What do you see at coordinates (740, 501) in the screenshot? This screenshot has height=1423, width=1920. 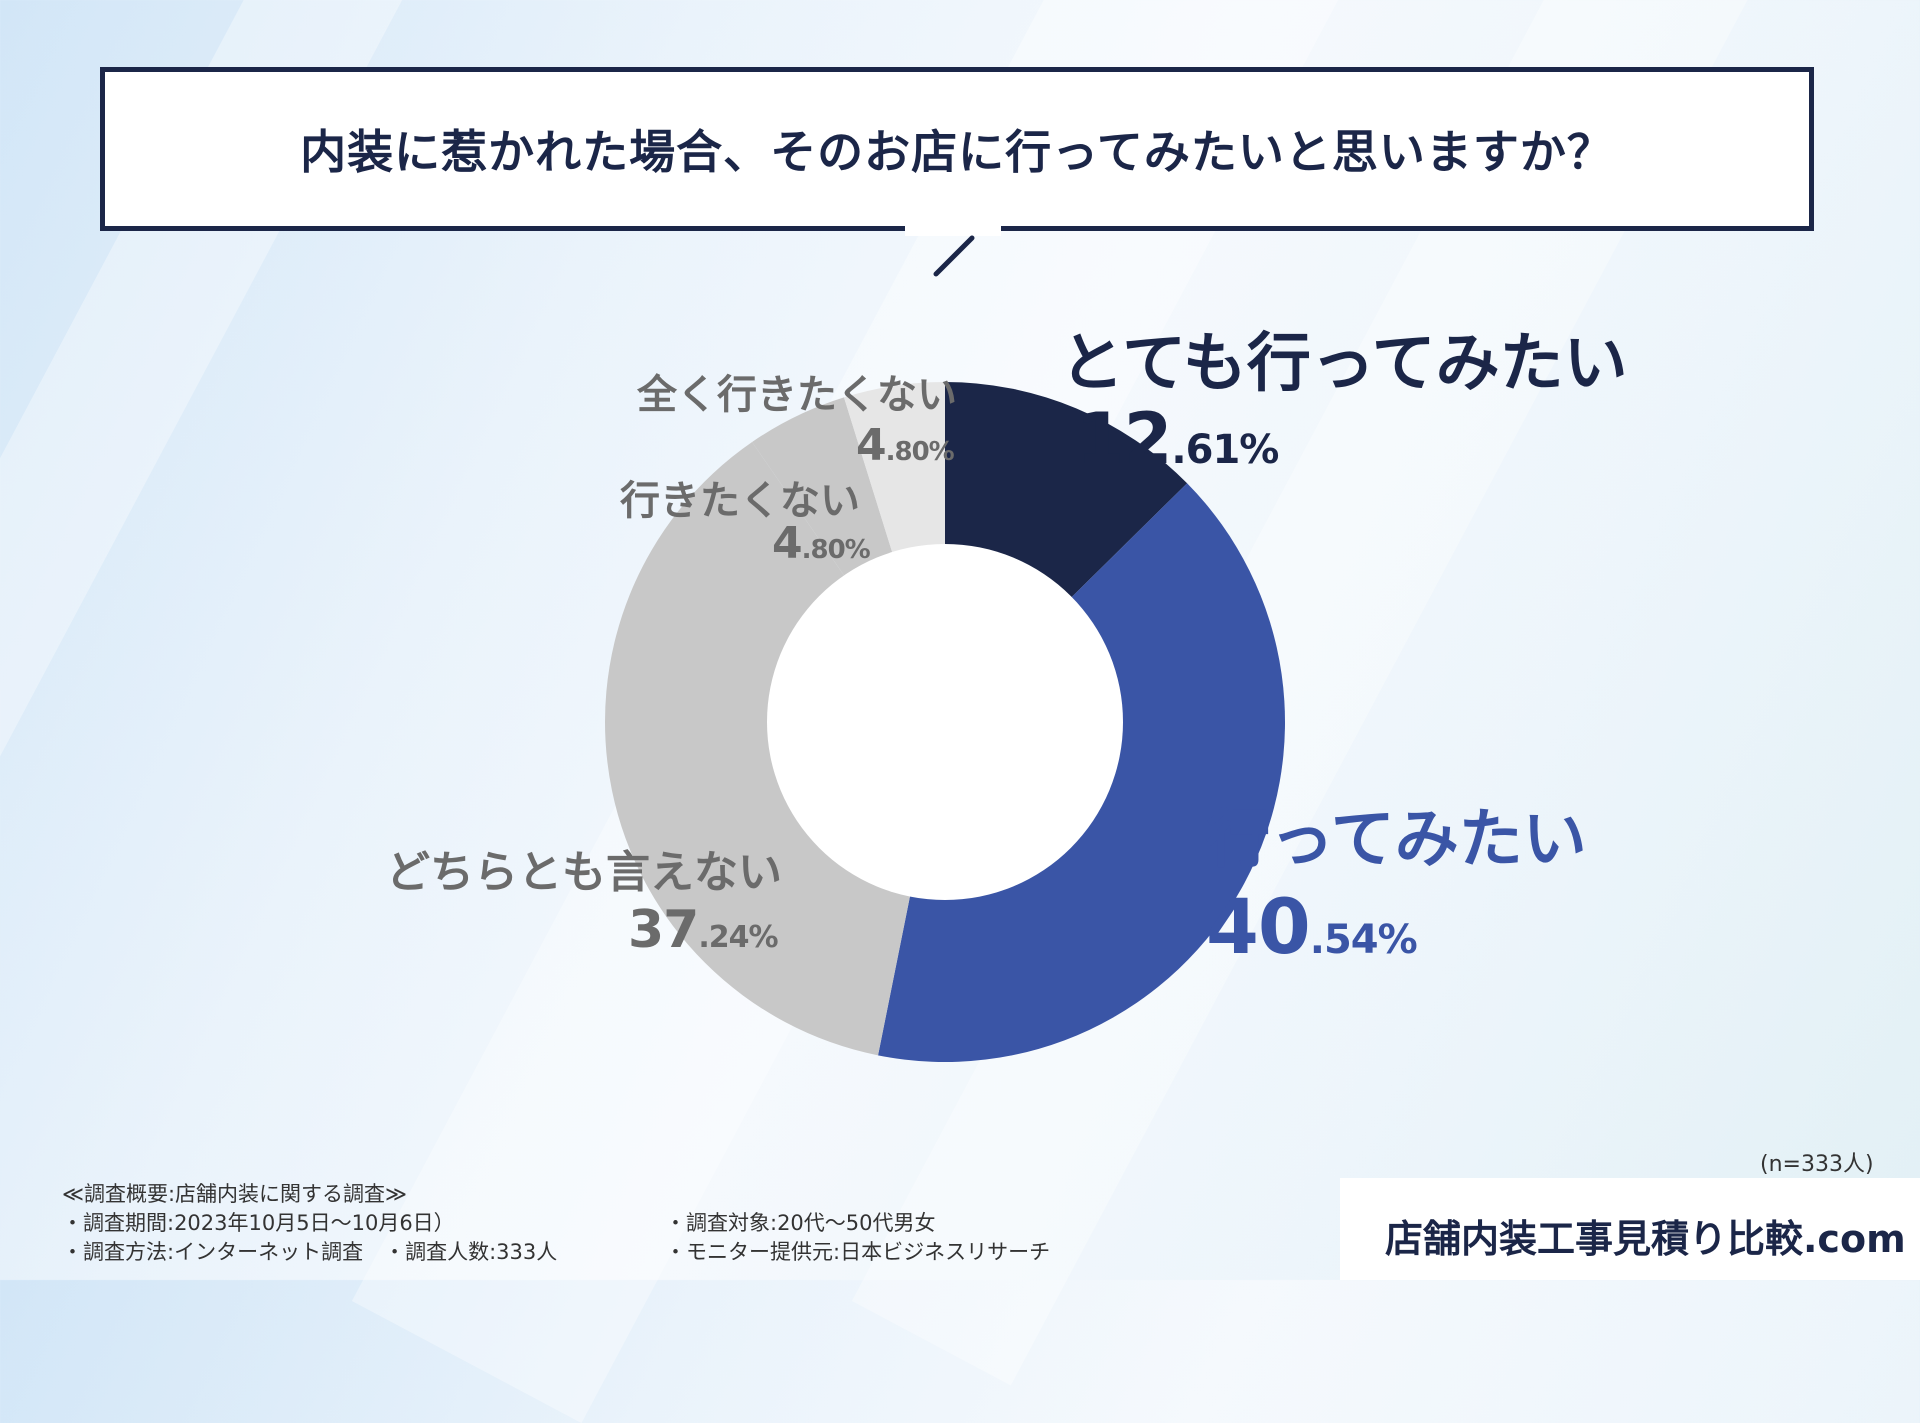 I see `slice-label-text: 行きたくない` at bounding box center [740, 501].